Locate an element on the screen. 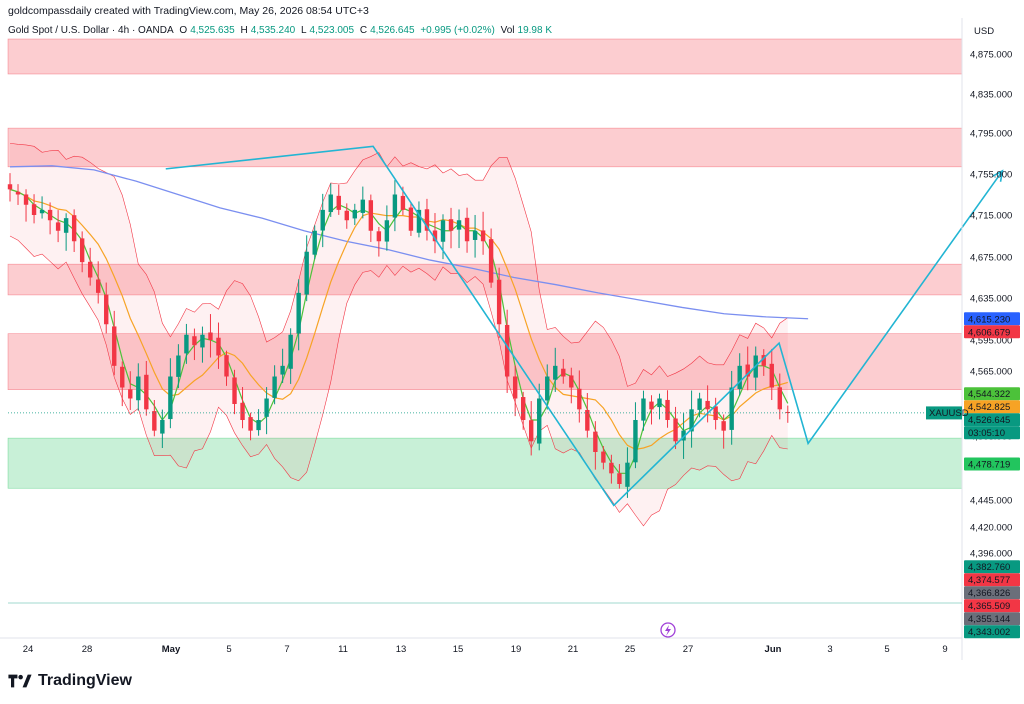 This screenshot has height=704, width=1024. price-tick-label: 4,675.000 is located at coordinates (991, 258).